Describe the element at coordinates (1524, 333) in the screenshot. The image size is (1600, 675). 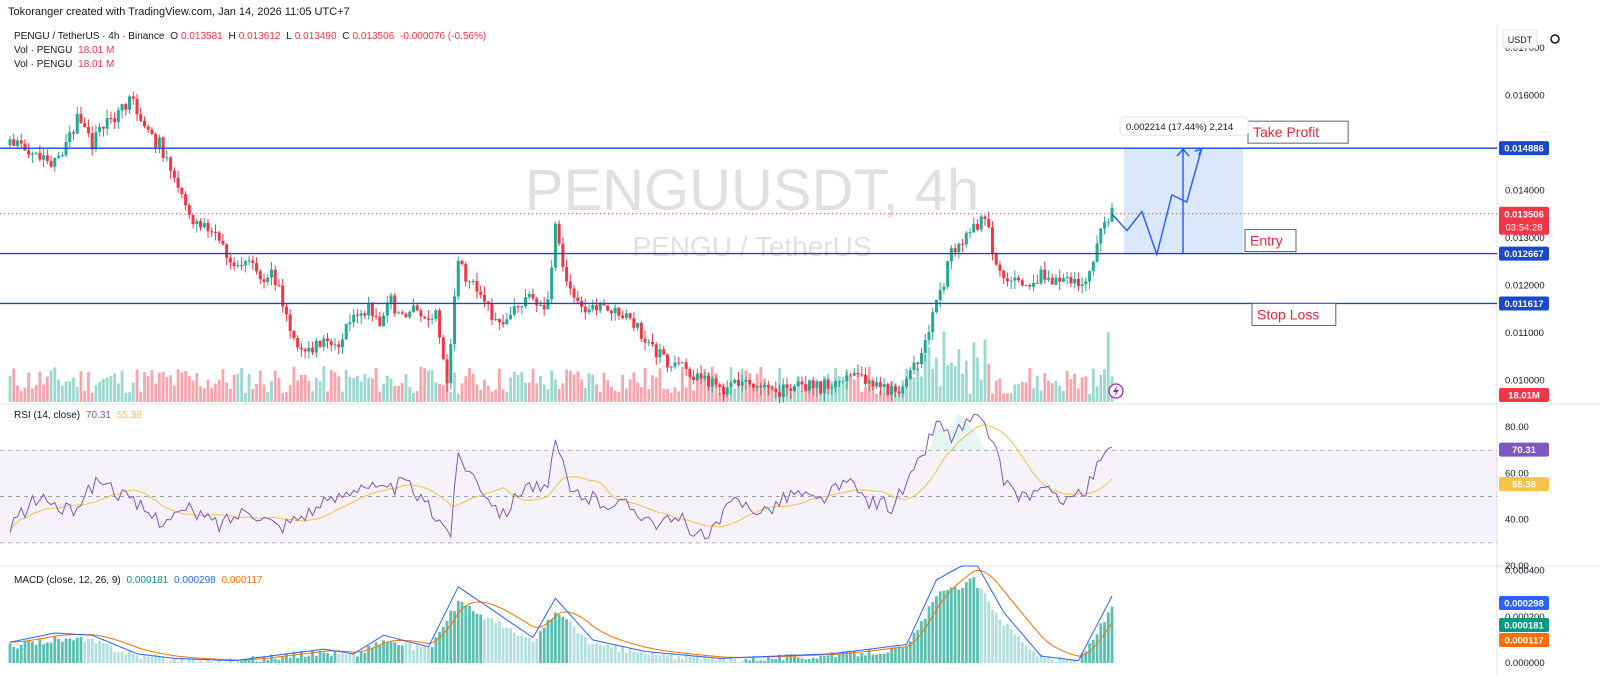
I see `price-tick-label: 0.011000` at that location.